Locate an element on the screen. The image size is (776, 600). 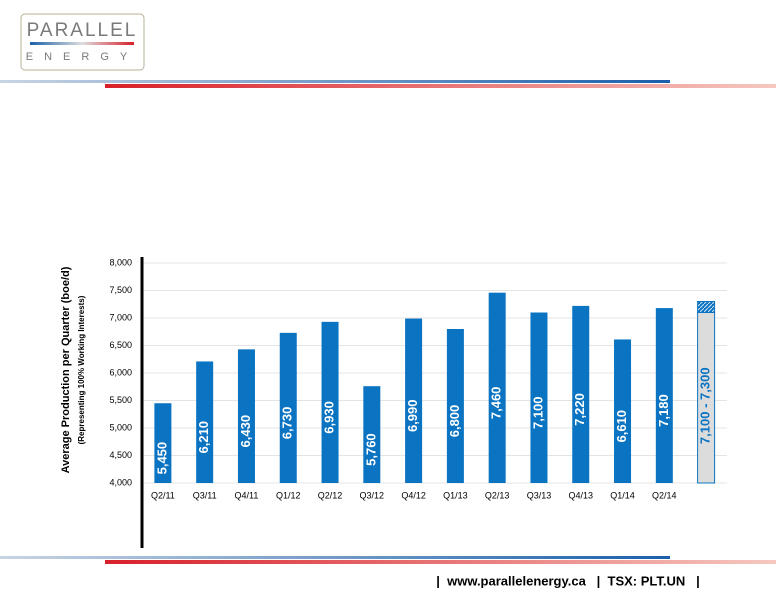
y-axis-subtitle: (Representing 100% Working Interests) is located at coordinates (81, 369).